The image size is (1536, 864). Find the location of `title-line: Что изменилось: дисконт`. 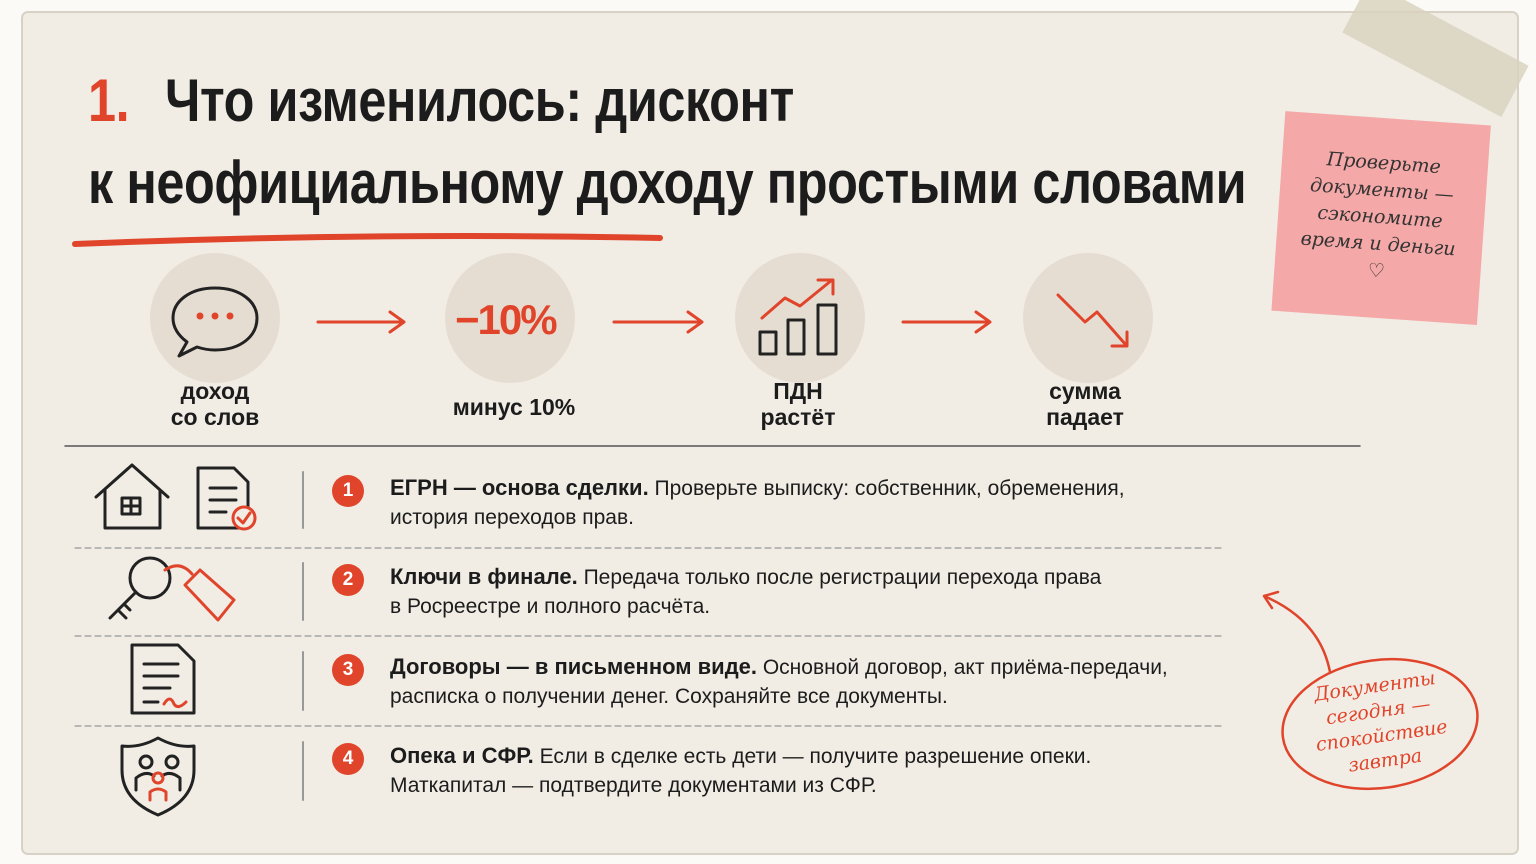

title-line: Что изменилось: дисконт is located at coordinates (479, 100).